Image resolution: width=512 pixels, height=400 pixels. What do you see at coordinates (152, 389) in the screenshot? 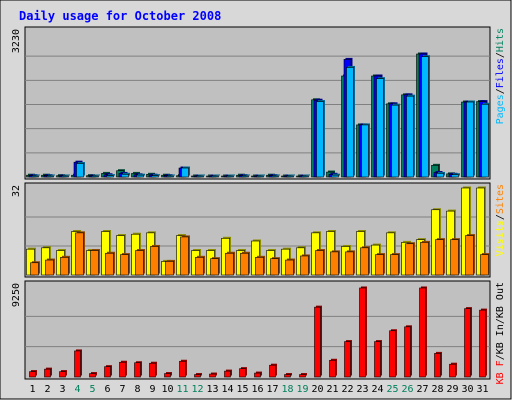
I see `x-tick-label: 9` at bounding box center [152, 389].